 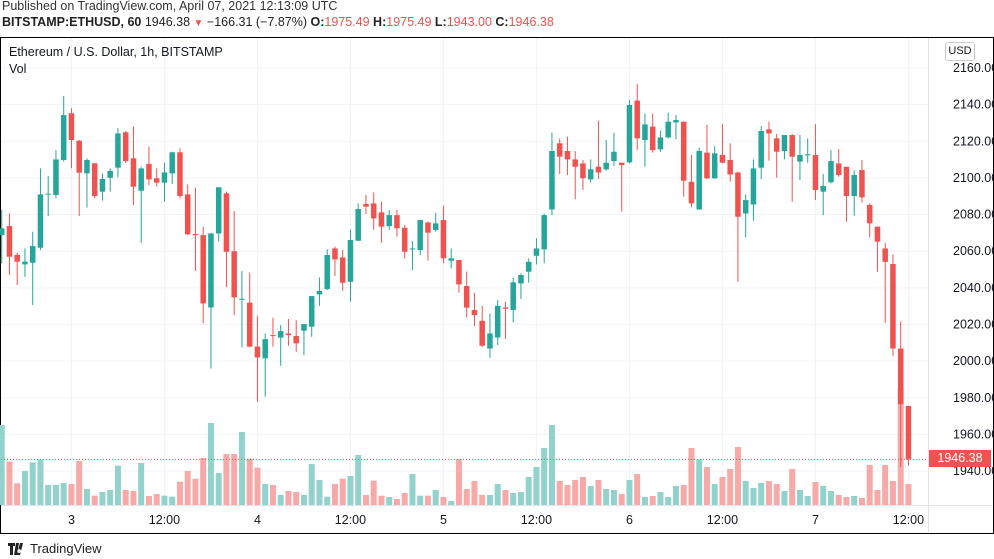 I want to click on price-change: −166.31 (−7.87%), so click(x=256, y=22).